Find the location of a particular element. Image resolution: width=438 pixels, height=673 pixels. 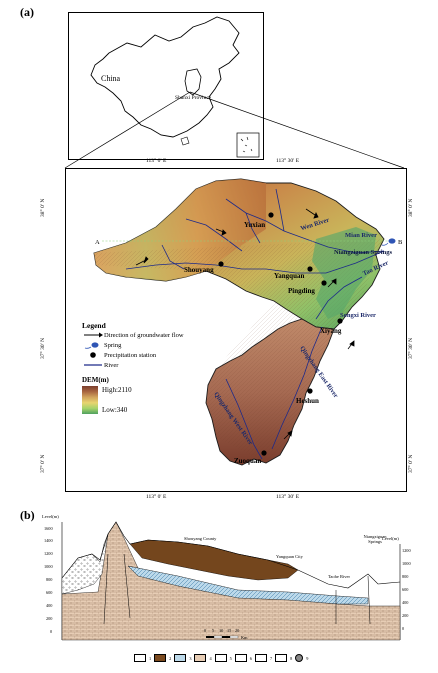

key-num-7: 7 is located at coordinates (271, 658).